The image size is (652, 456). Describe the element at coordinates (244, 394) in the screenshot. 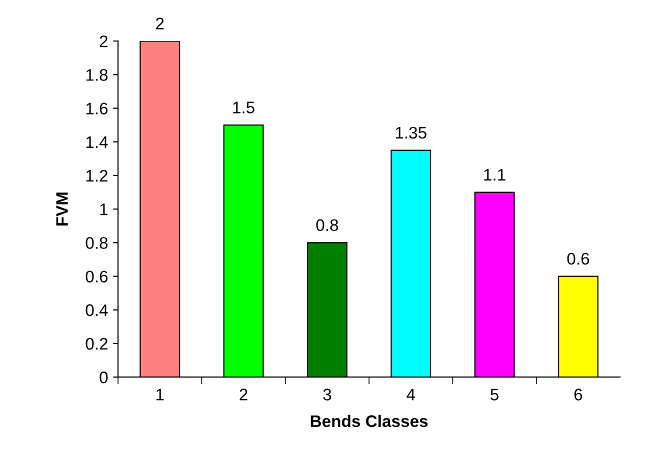

I see `x-tick-label: 2` at that location.